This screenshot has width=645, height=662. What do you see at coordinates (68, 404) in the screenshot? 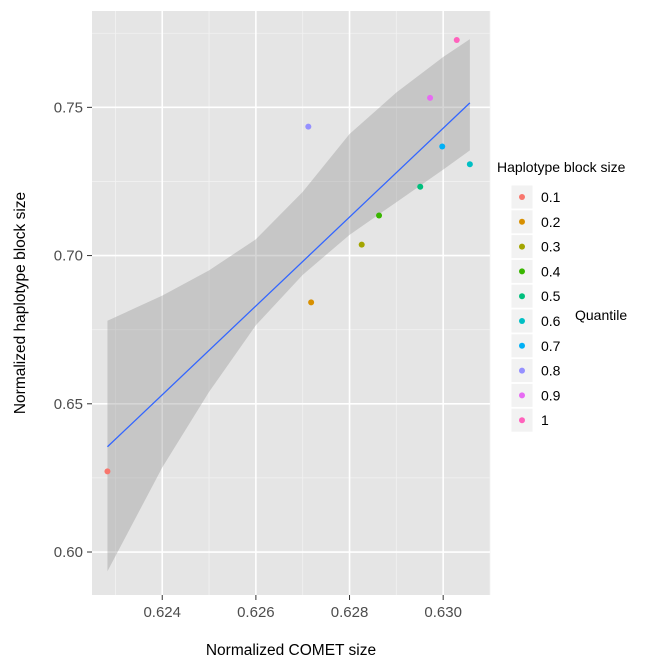
I see `y-tick-label: 0.65` at bounding box center [68, 404].